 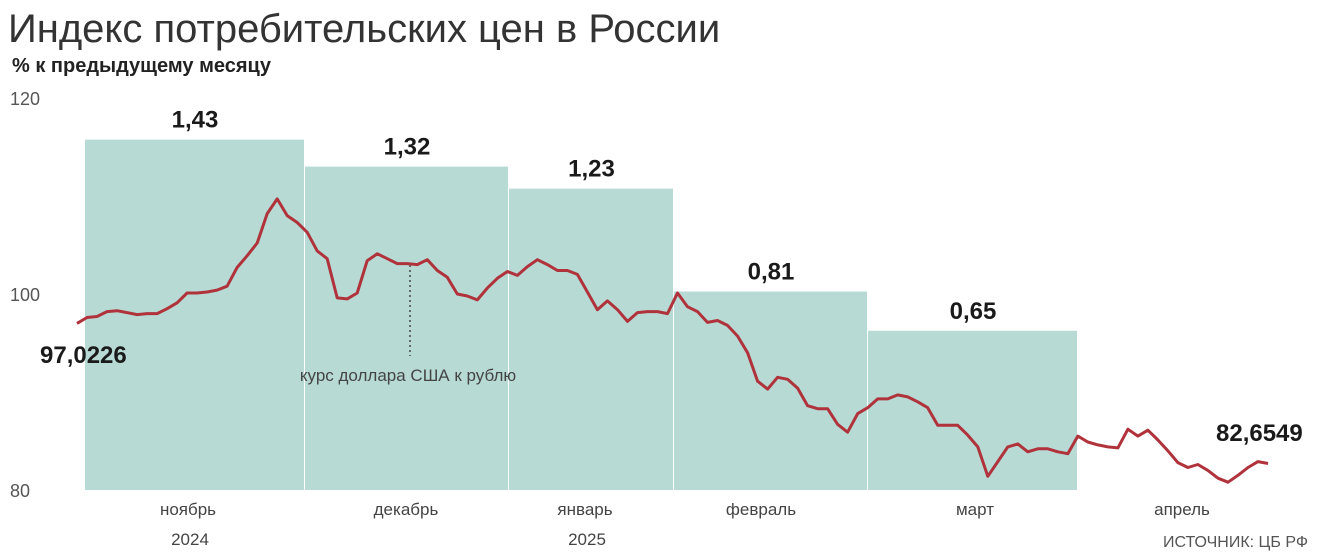 I want to click on chart-title: Индекс потребительских цен в России, so click(x=364, y=29).